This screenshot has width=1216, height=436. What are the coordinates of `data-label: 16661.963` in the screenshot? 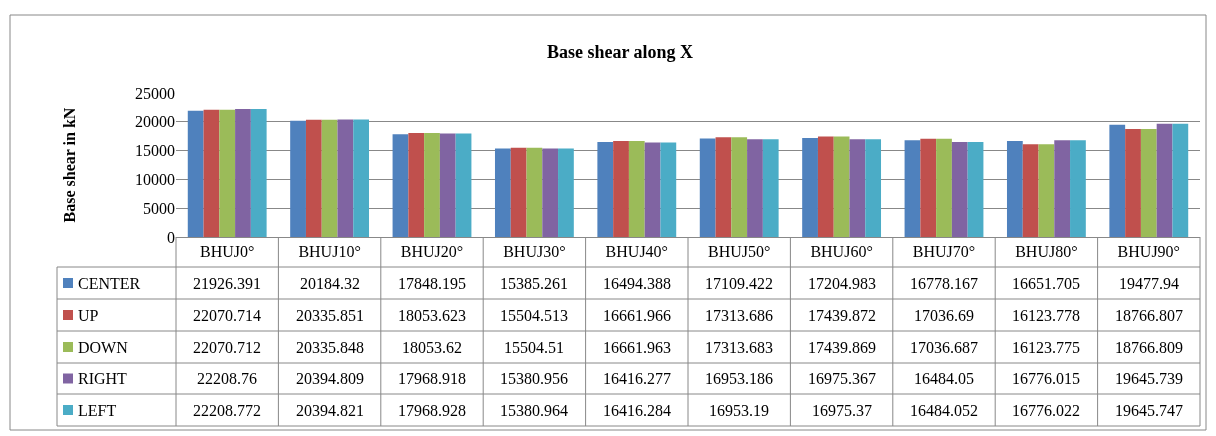 It's located at (637, 347).